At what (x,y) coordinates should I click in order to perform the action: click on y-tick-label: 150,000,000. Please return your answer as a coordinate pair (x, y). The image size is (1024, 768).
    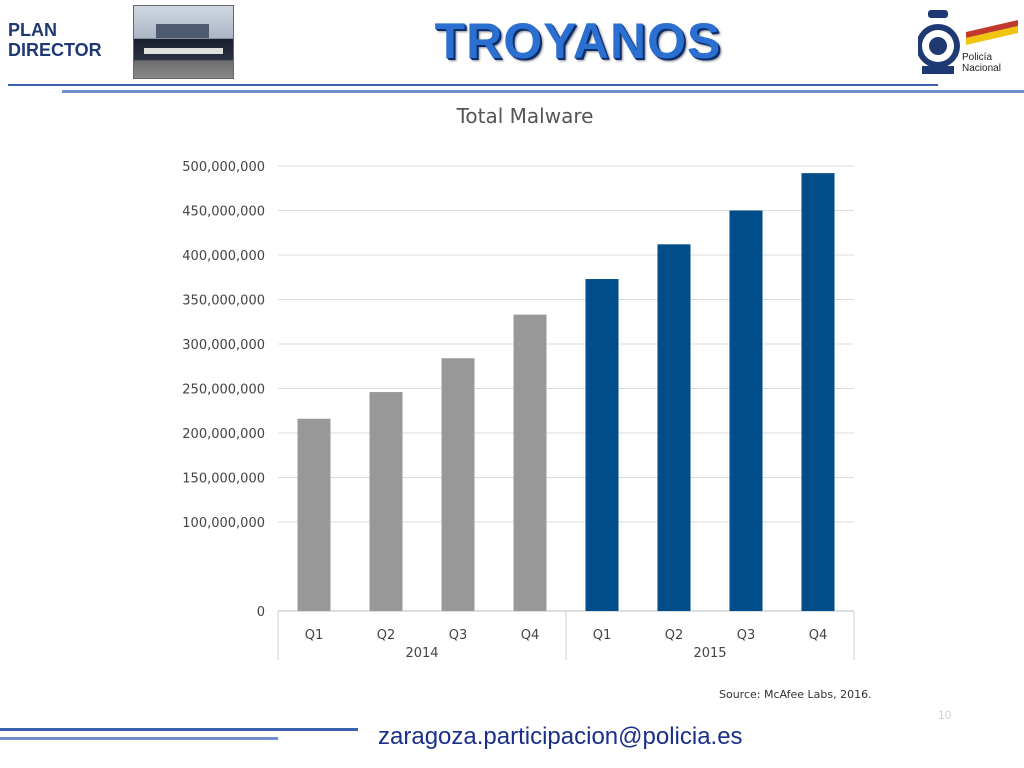
    Looking at the image, I should click on (223, 479).